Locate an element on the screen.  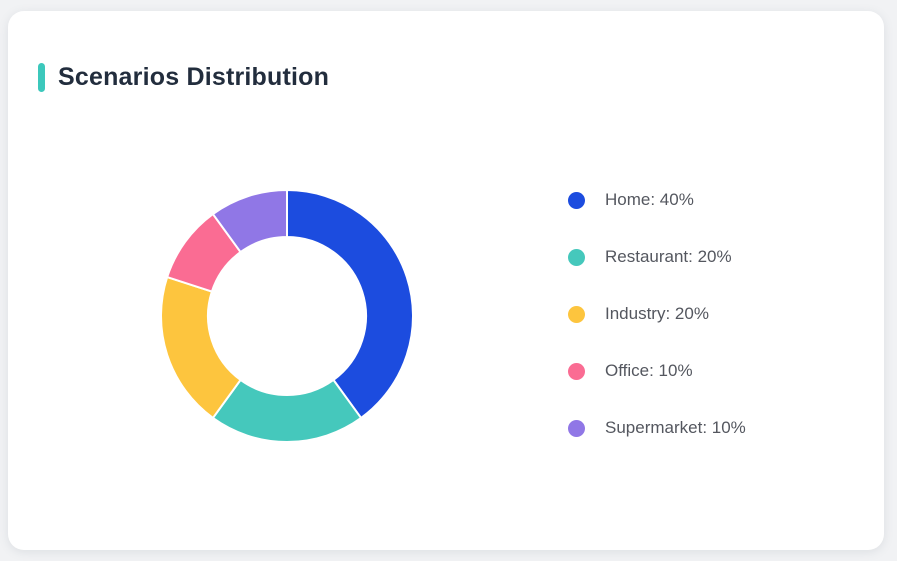
card-header: Scenarios Distribution is located at coordinates (183, 77).